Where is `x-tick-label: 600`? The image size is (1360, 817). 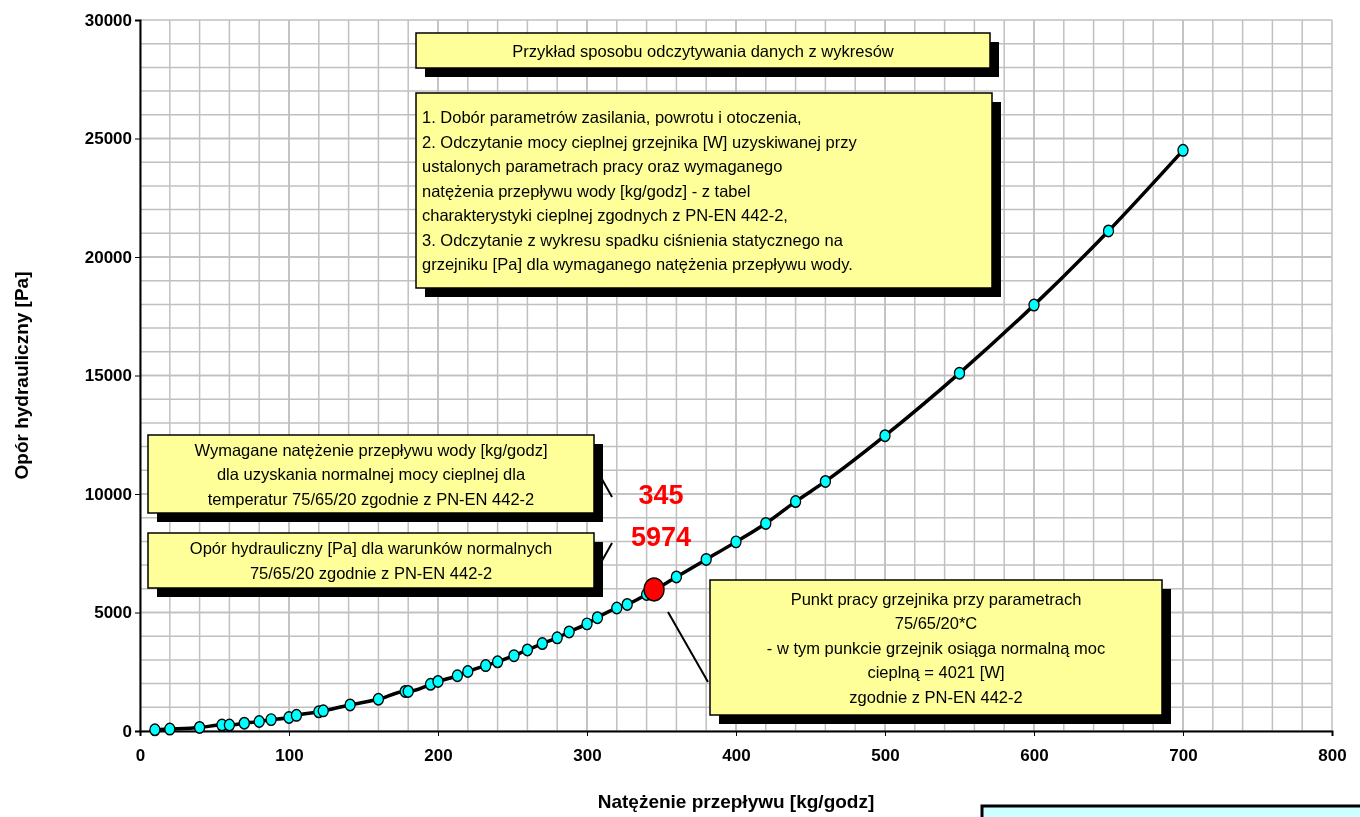 x-tick-label: 600 is located at coordinates (1034, 756).